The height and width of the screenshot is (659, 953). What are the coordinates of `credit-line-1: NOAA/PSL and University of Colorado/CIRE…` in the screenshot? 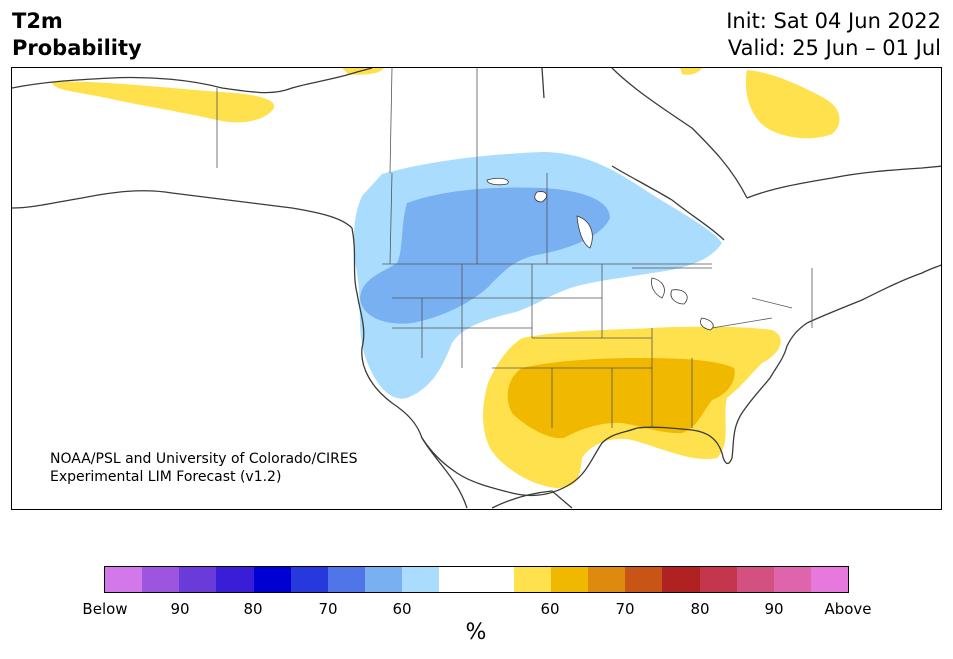 It's located at (204, 459).